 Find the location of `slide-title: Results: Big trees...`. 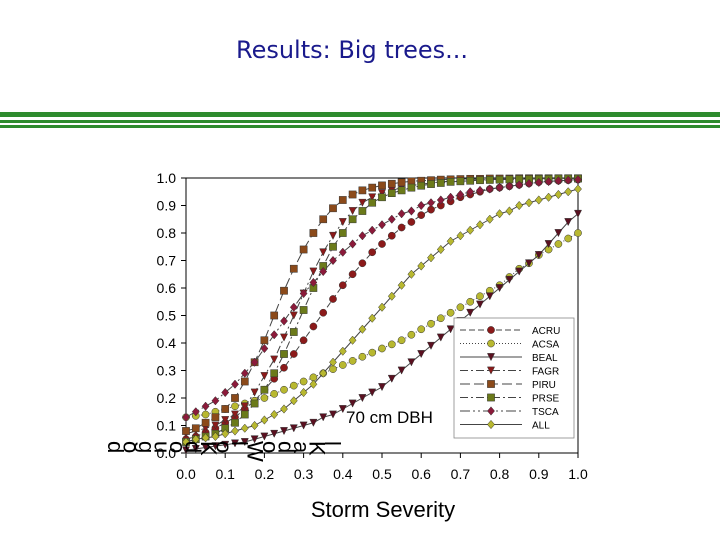

slide-title: Results: Big trees... is located at coordinates (352, 50).